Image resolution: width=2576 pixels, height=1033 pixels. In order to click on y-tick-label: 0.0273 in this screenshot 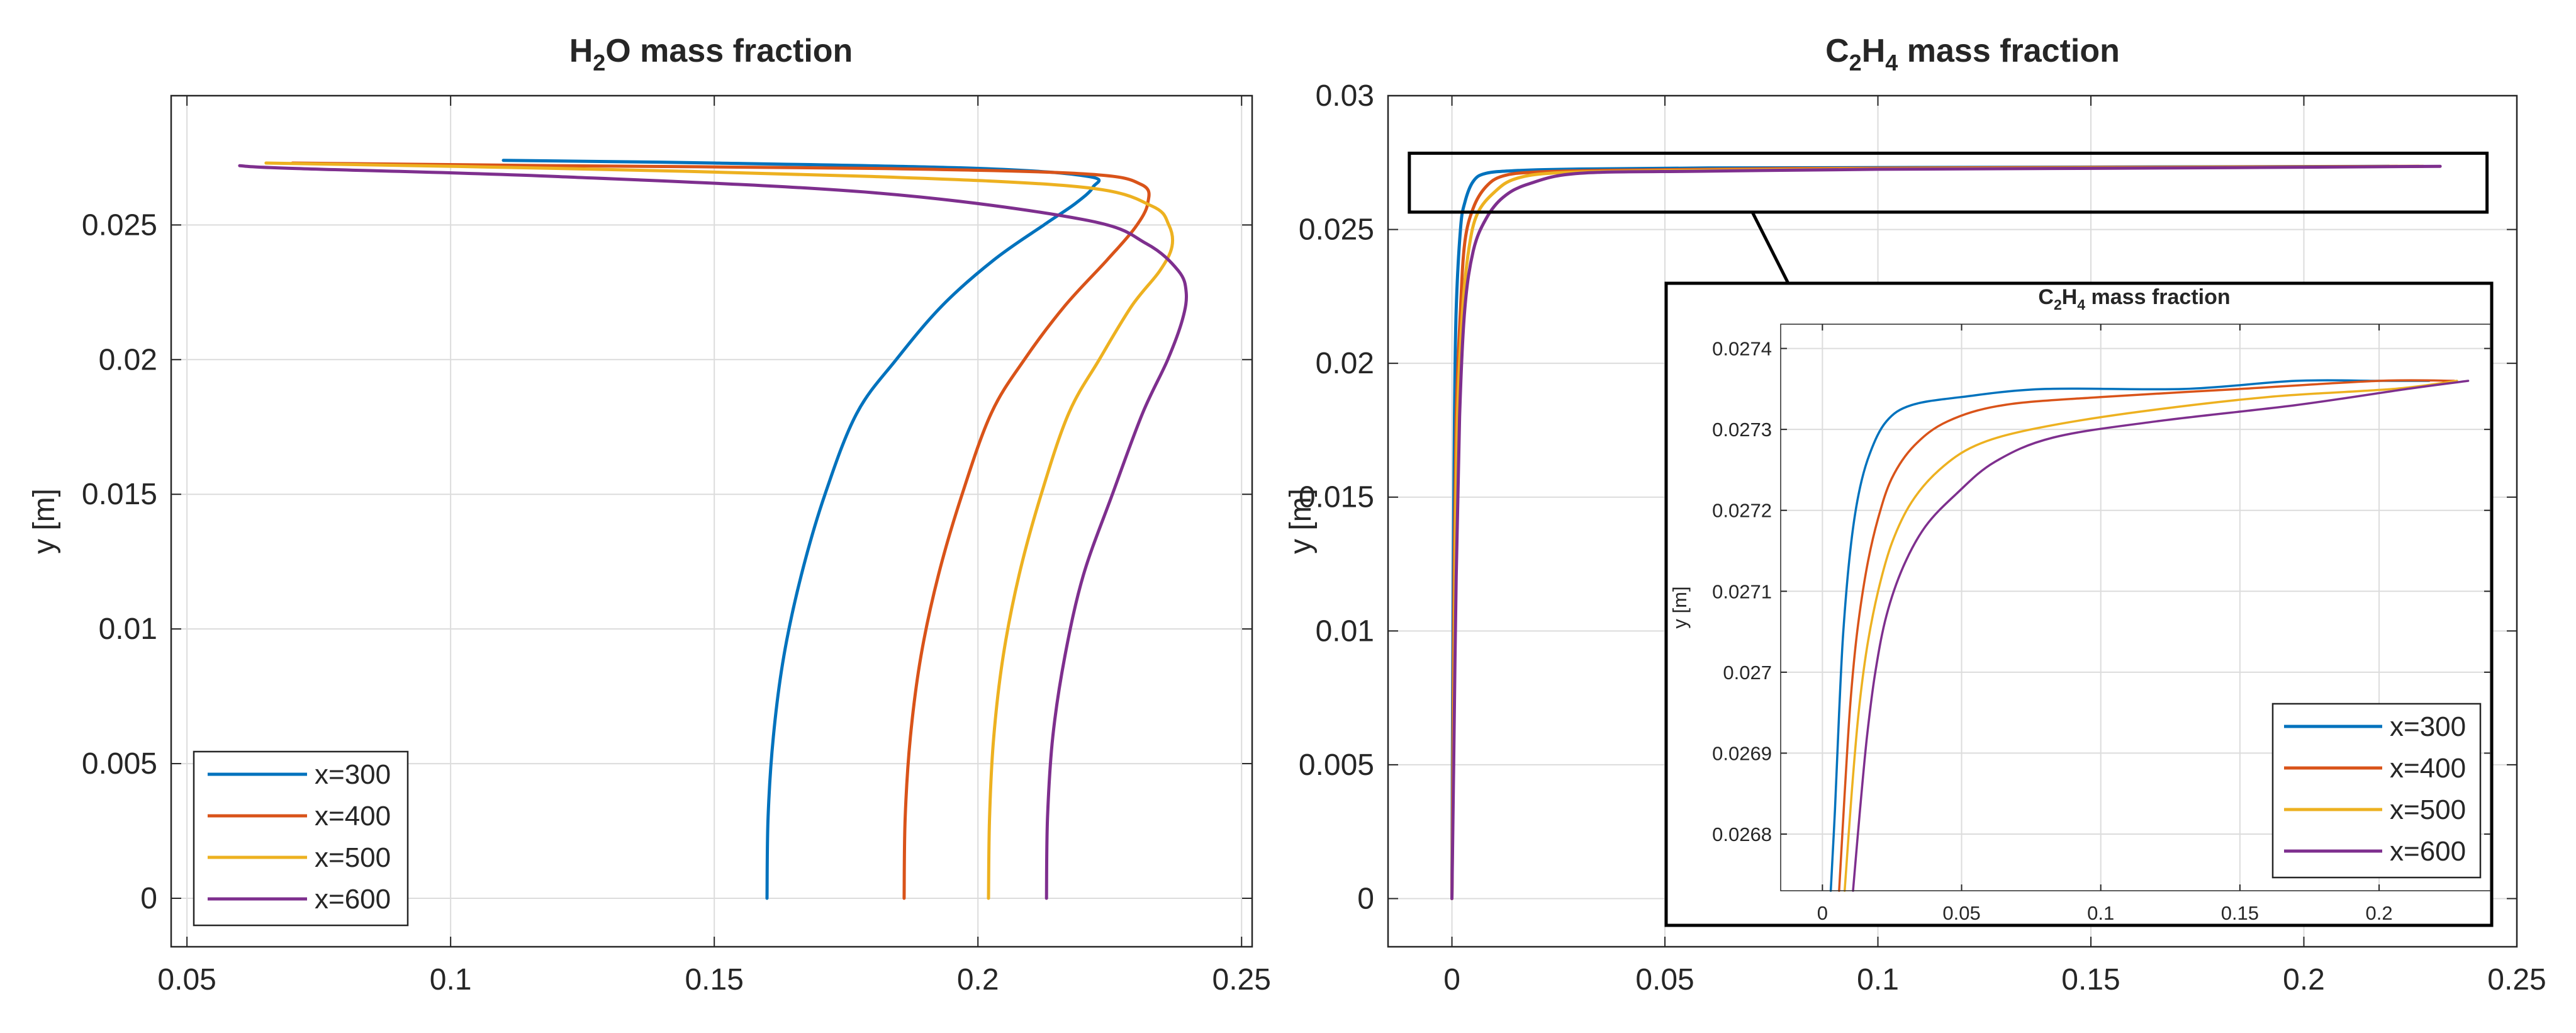, I will do `click(1742, 430)`.